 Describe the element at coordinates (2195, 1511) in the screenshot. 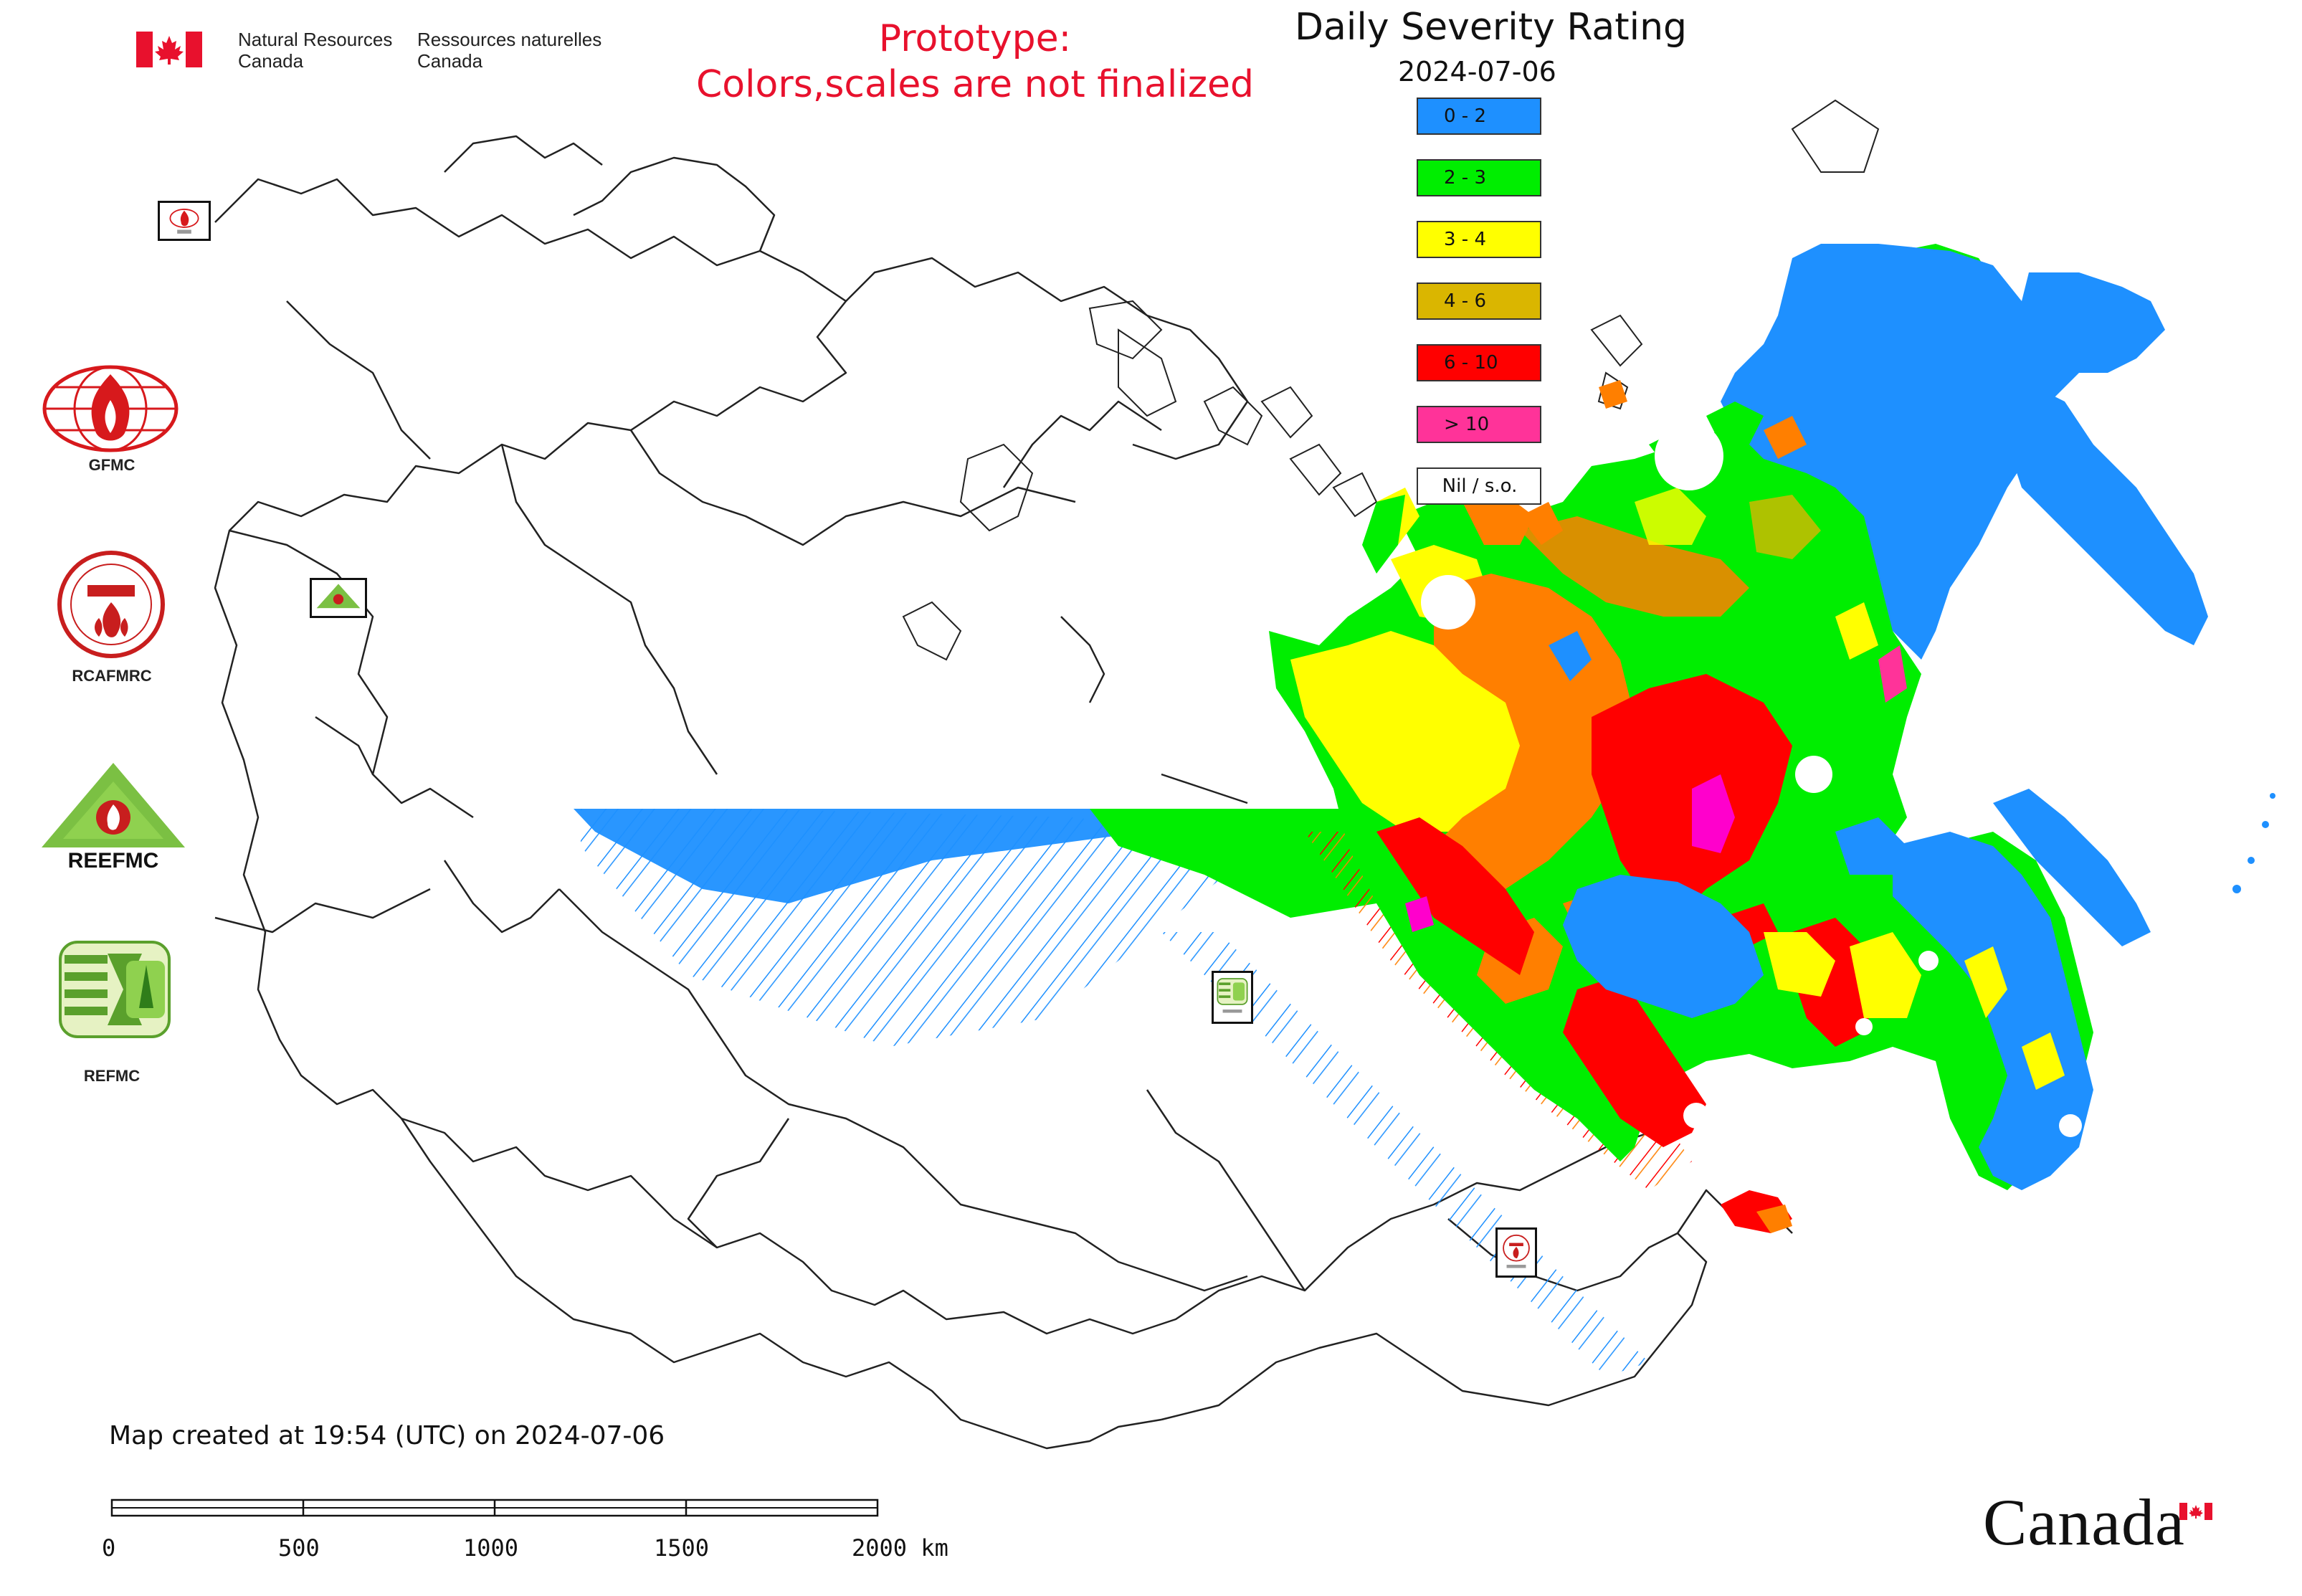

I see `canada-wordmark-flag-icon` at that location.